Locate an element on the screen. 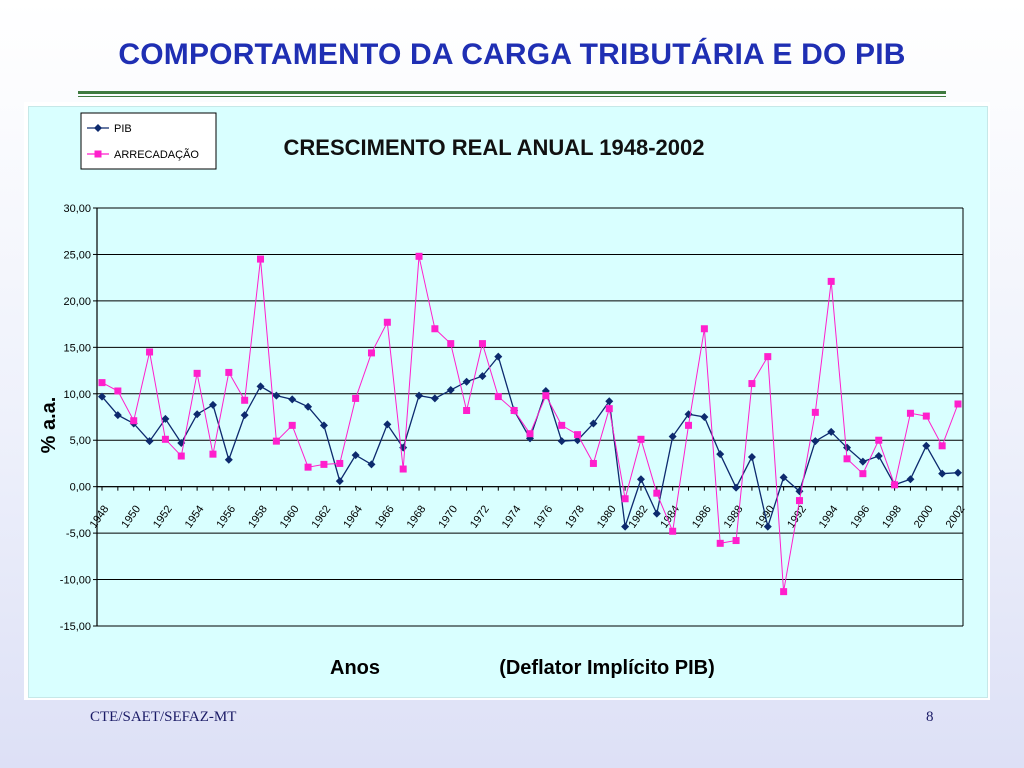 The image size is (1024, 768). y-tick-label: 15,00 is located at coordinates (77, 348).